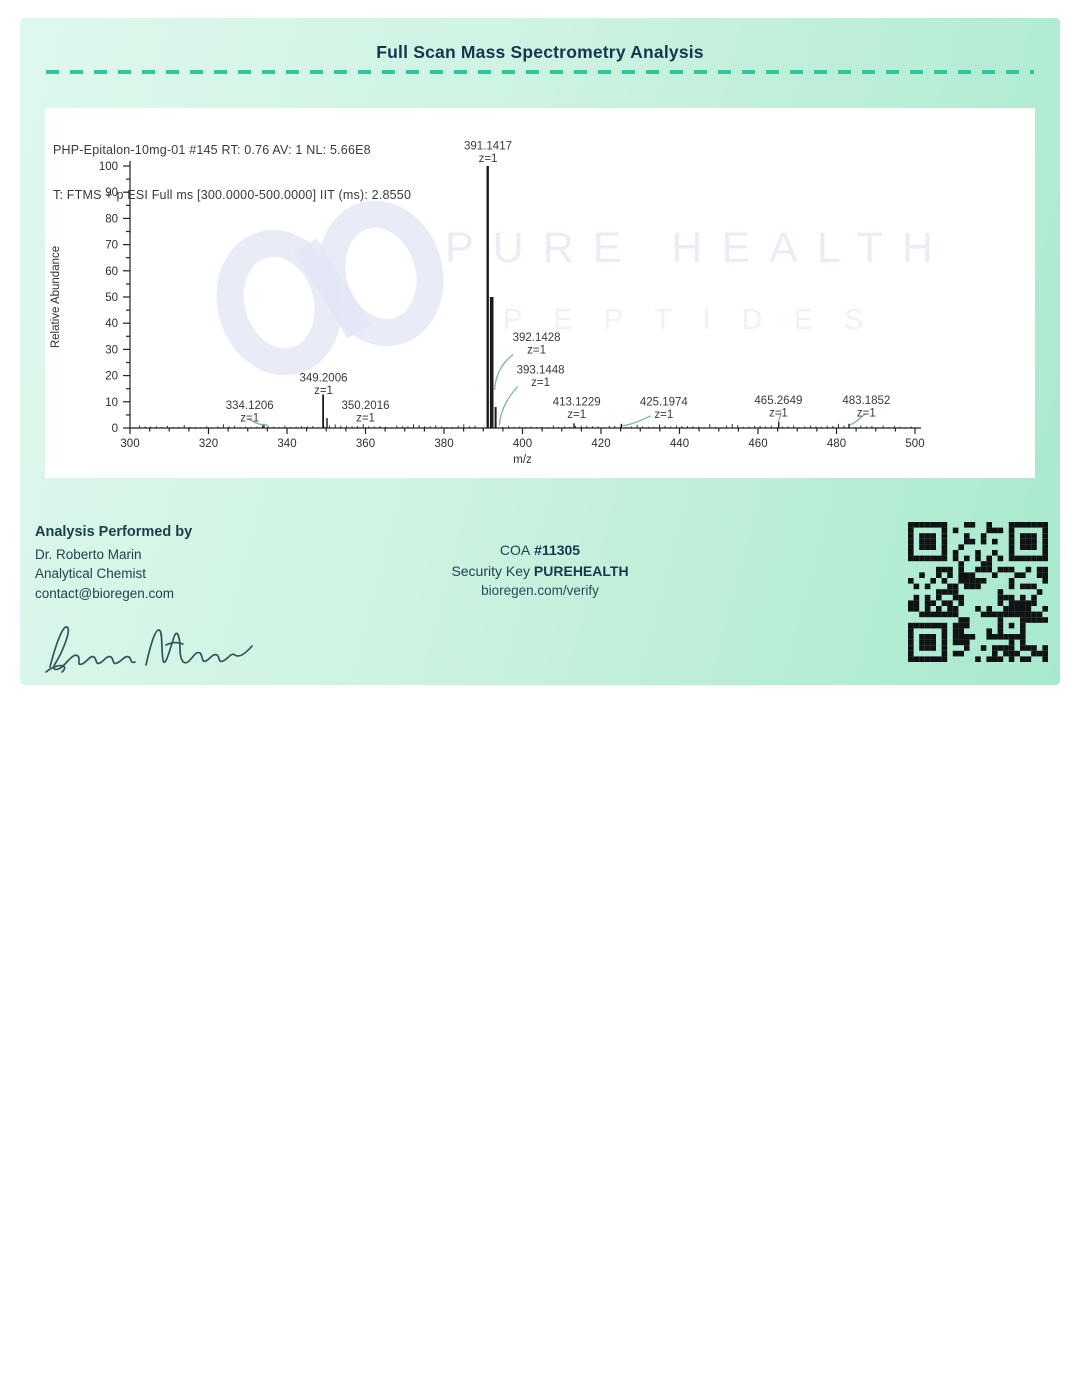 The height and width of the screenshot is (1398, 1080). What do you see at coordinates (324, 378) in the screenshot?
I see `svg-text: 349.2006` at bounding box center [324, 378].